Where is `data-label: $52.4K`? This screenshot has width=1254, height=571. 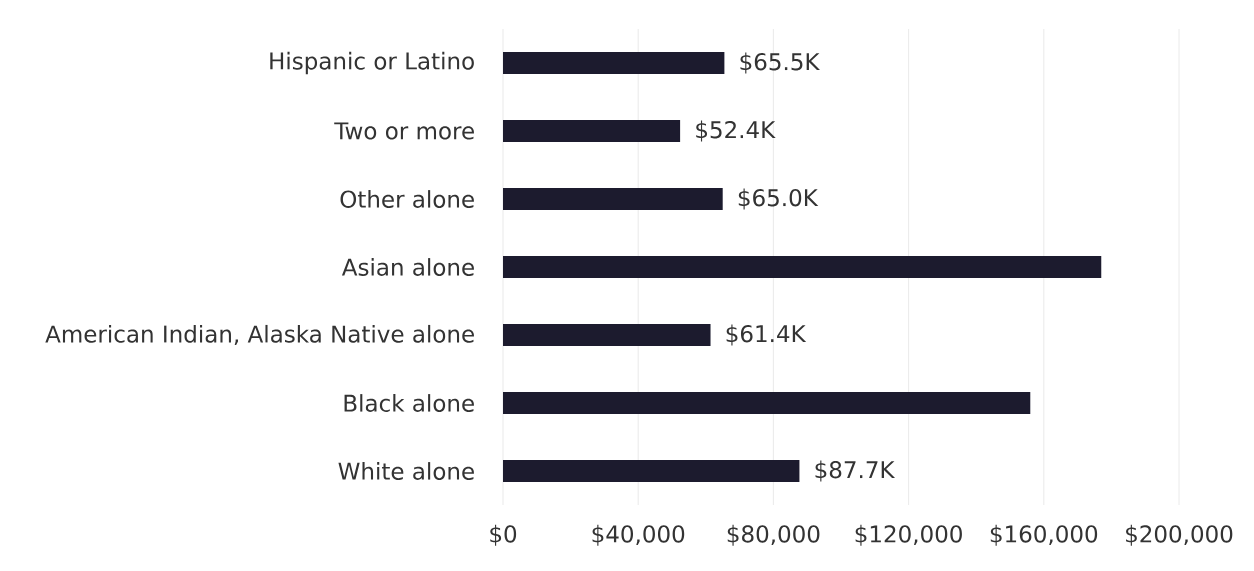
data-label: $52.4K is located at coordinates (736, 131).